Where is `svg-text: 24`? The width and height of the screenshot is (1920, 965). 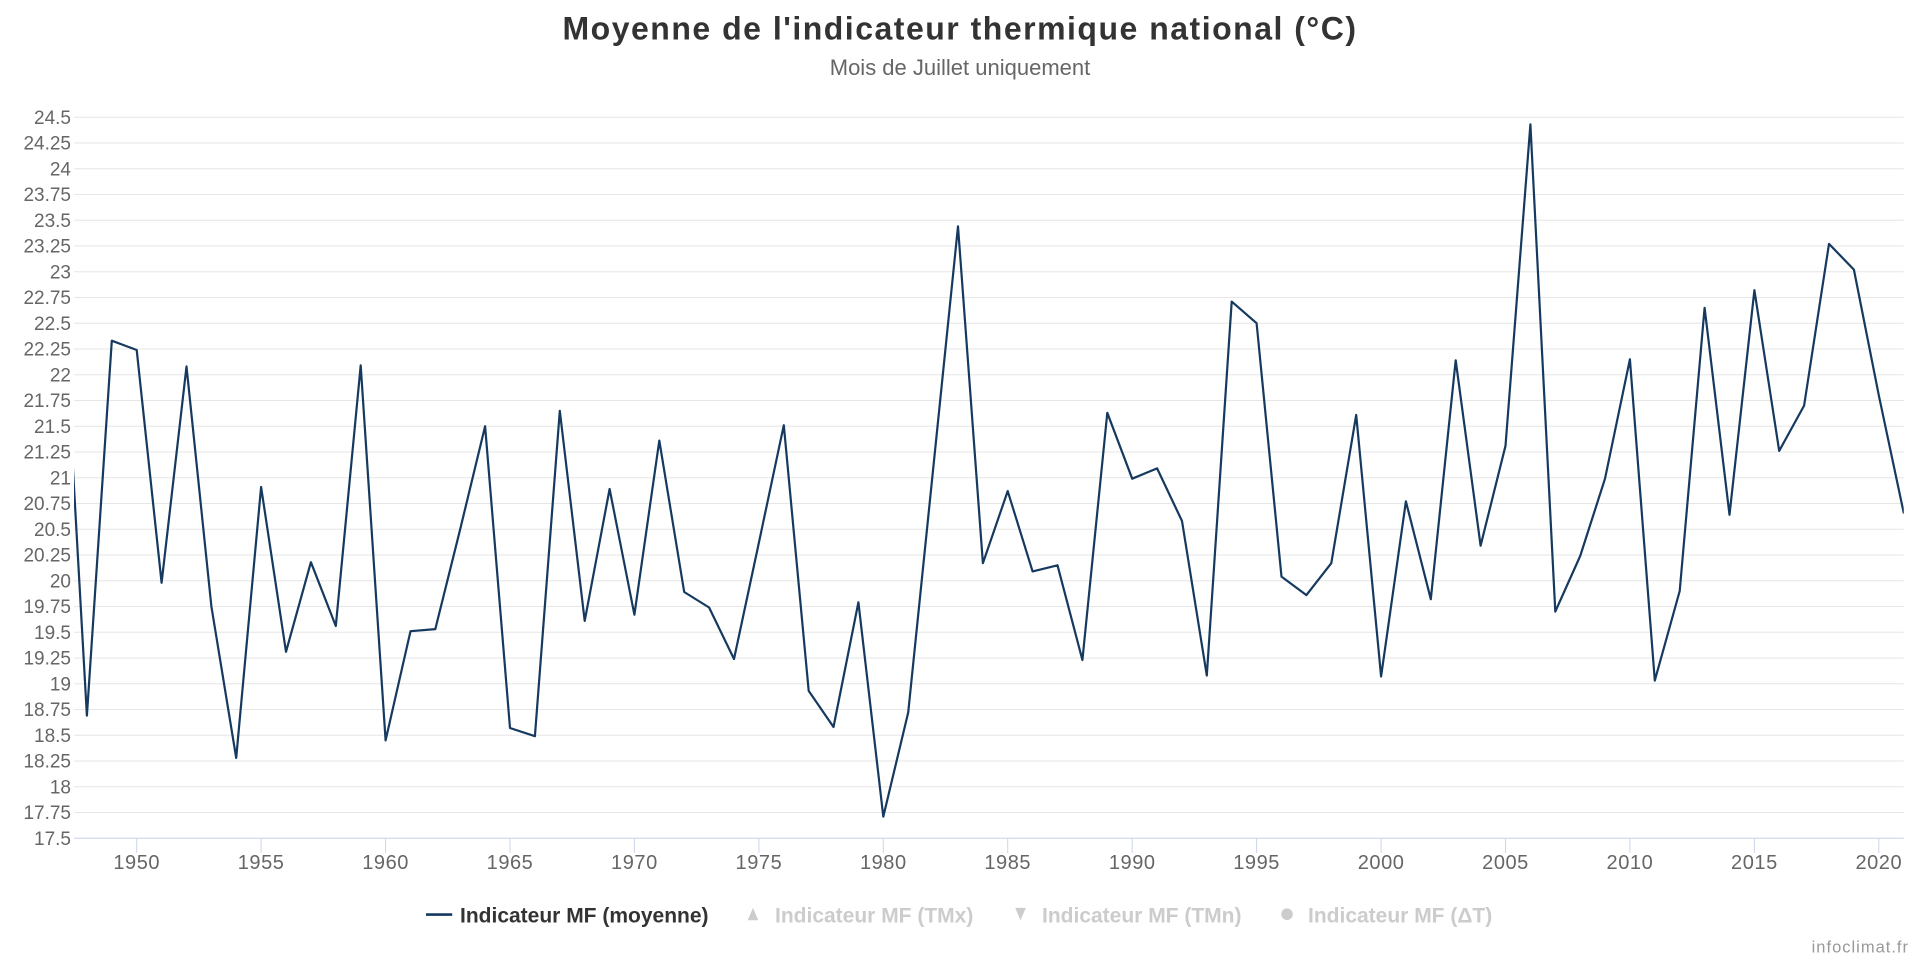
svg-text: 24 is located at coordinates (61, 169).